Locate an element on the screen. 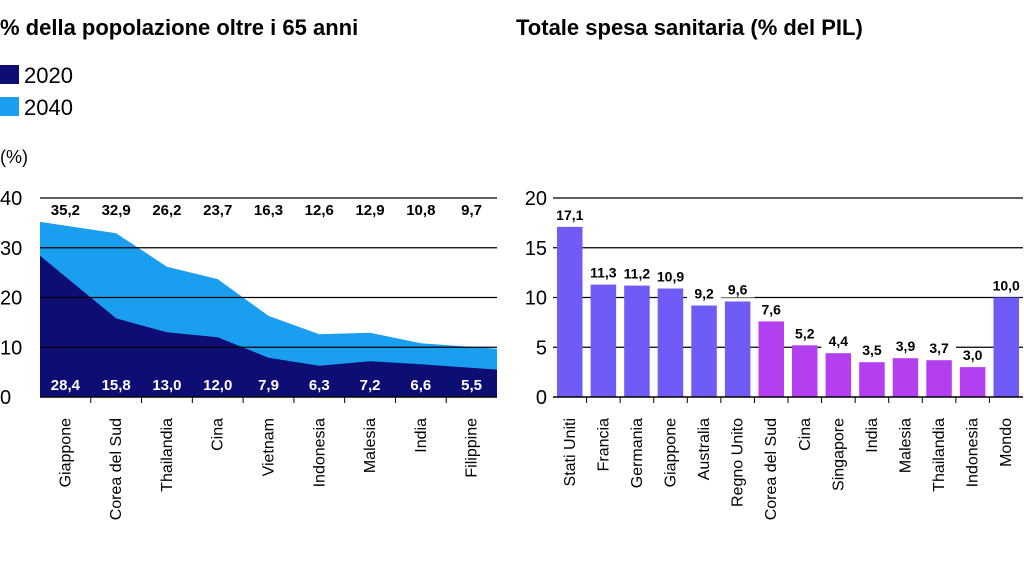  value-label-2020: 6,6 is located at coordinates (420, 385).